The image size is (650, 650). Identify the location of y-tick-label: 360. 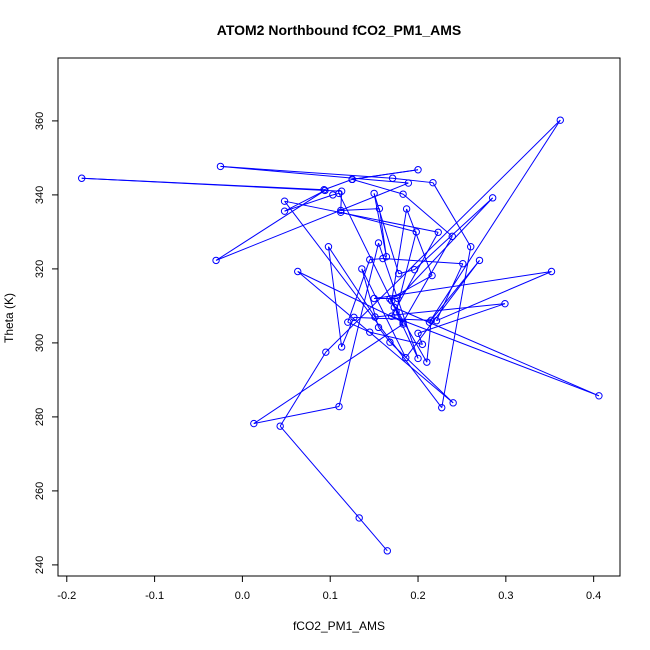
(40, 121).